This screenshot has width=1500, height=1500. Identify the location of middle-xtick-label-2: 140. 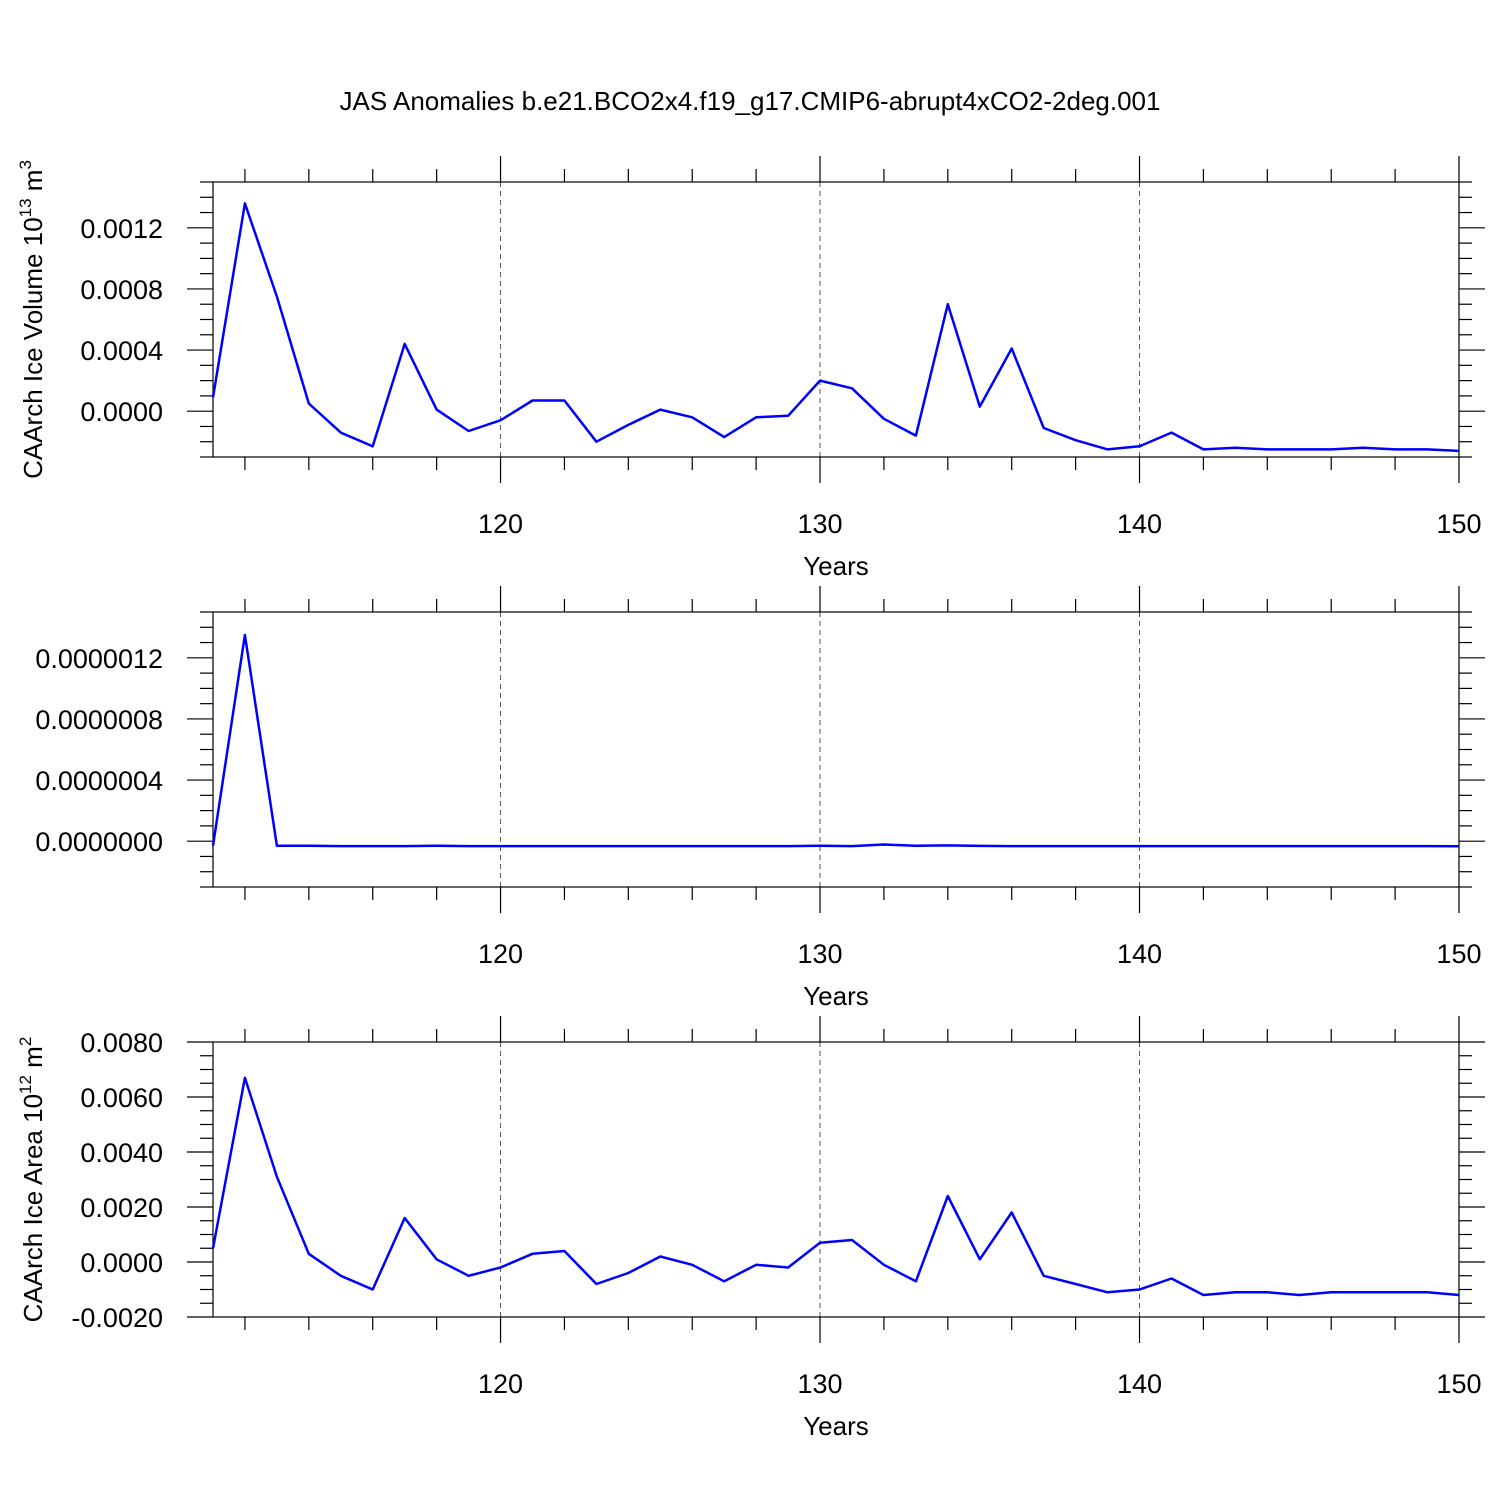
(1139, 954).